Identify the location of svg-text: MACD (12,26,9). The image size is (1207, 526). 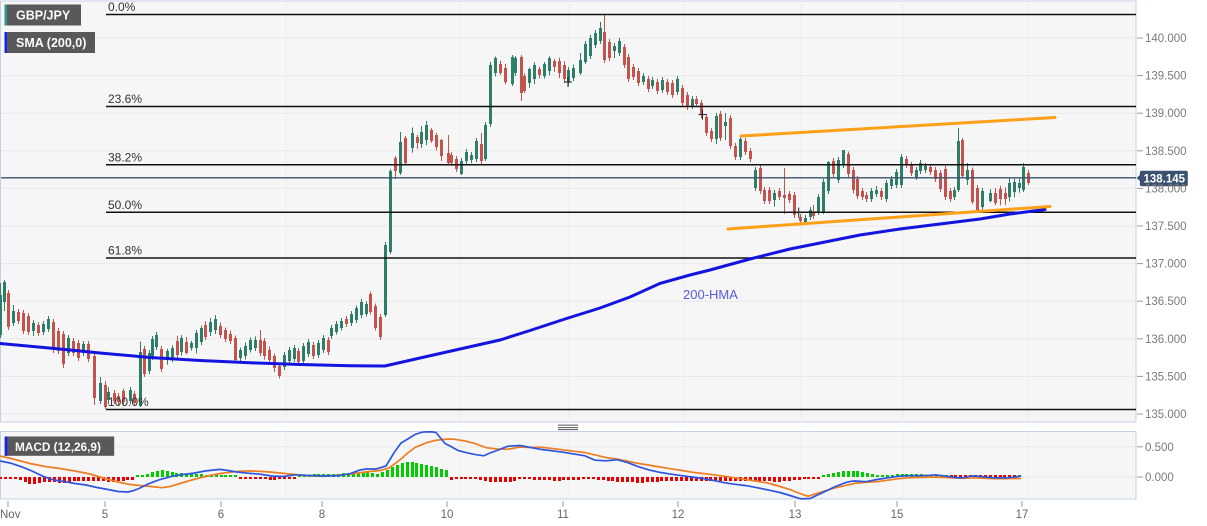
(58, 447).